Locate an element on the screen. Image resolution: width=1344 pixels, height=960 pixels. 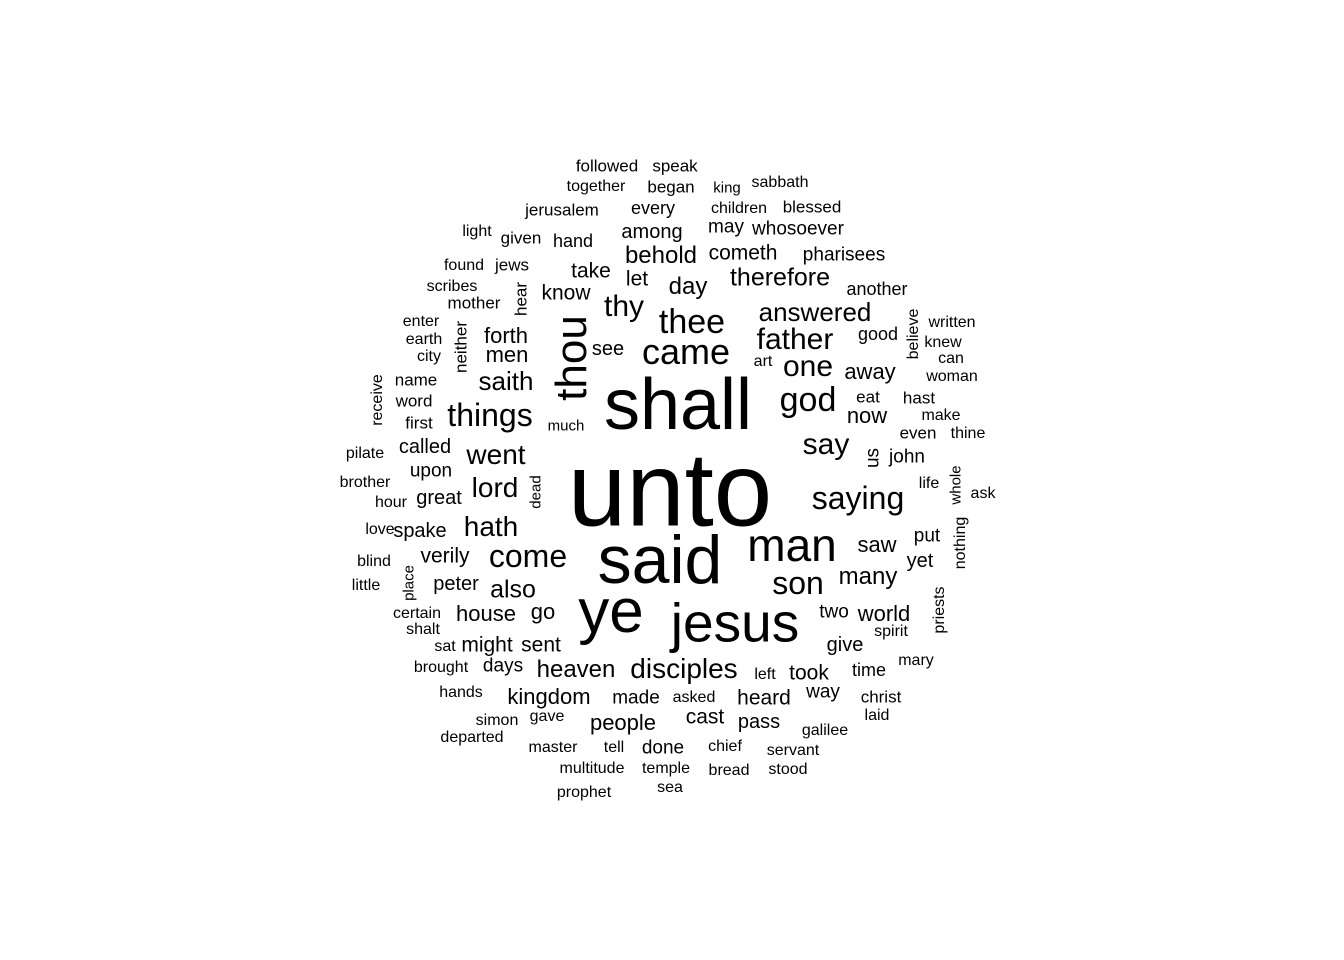
cloud-word-god: god is located at coordinates (808, 400).